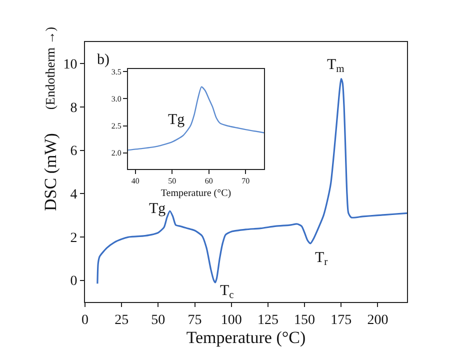  I want to click on y-tick-label: 10, so click(70, 65).